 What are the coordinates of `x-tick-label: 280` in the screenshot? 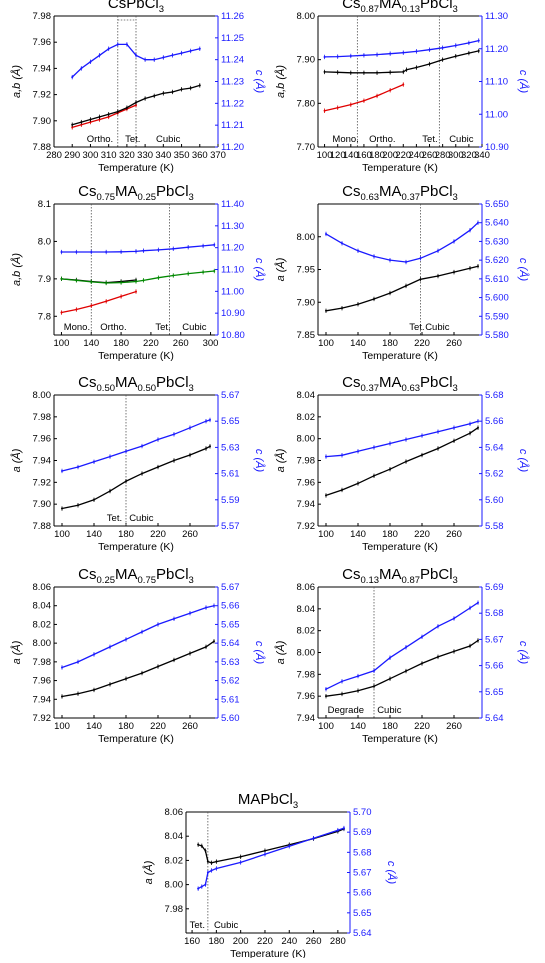 It's located at (54, 155).